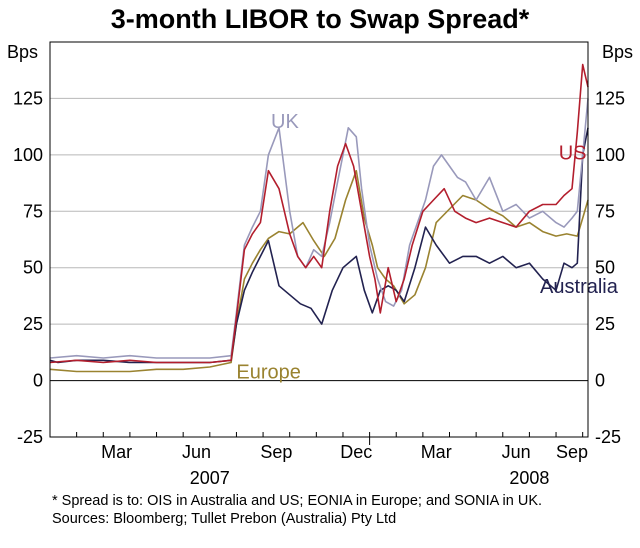 Image resolution: width=640 pixels, height=548 pixels. I want to click on y-tick-right: -25, so click(608, 437).